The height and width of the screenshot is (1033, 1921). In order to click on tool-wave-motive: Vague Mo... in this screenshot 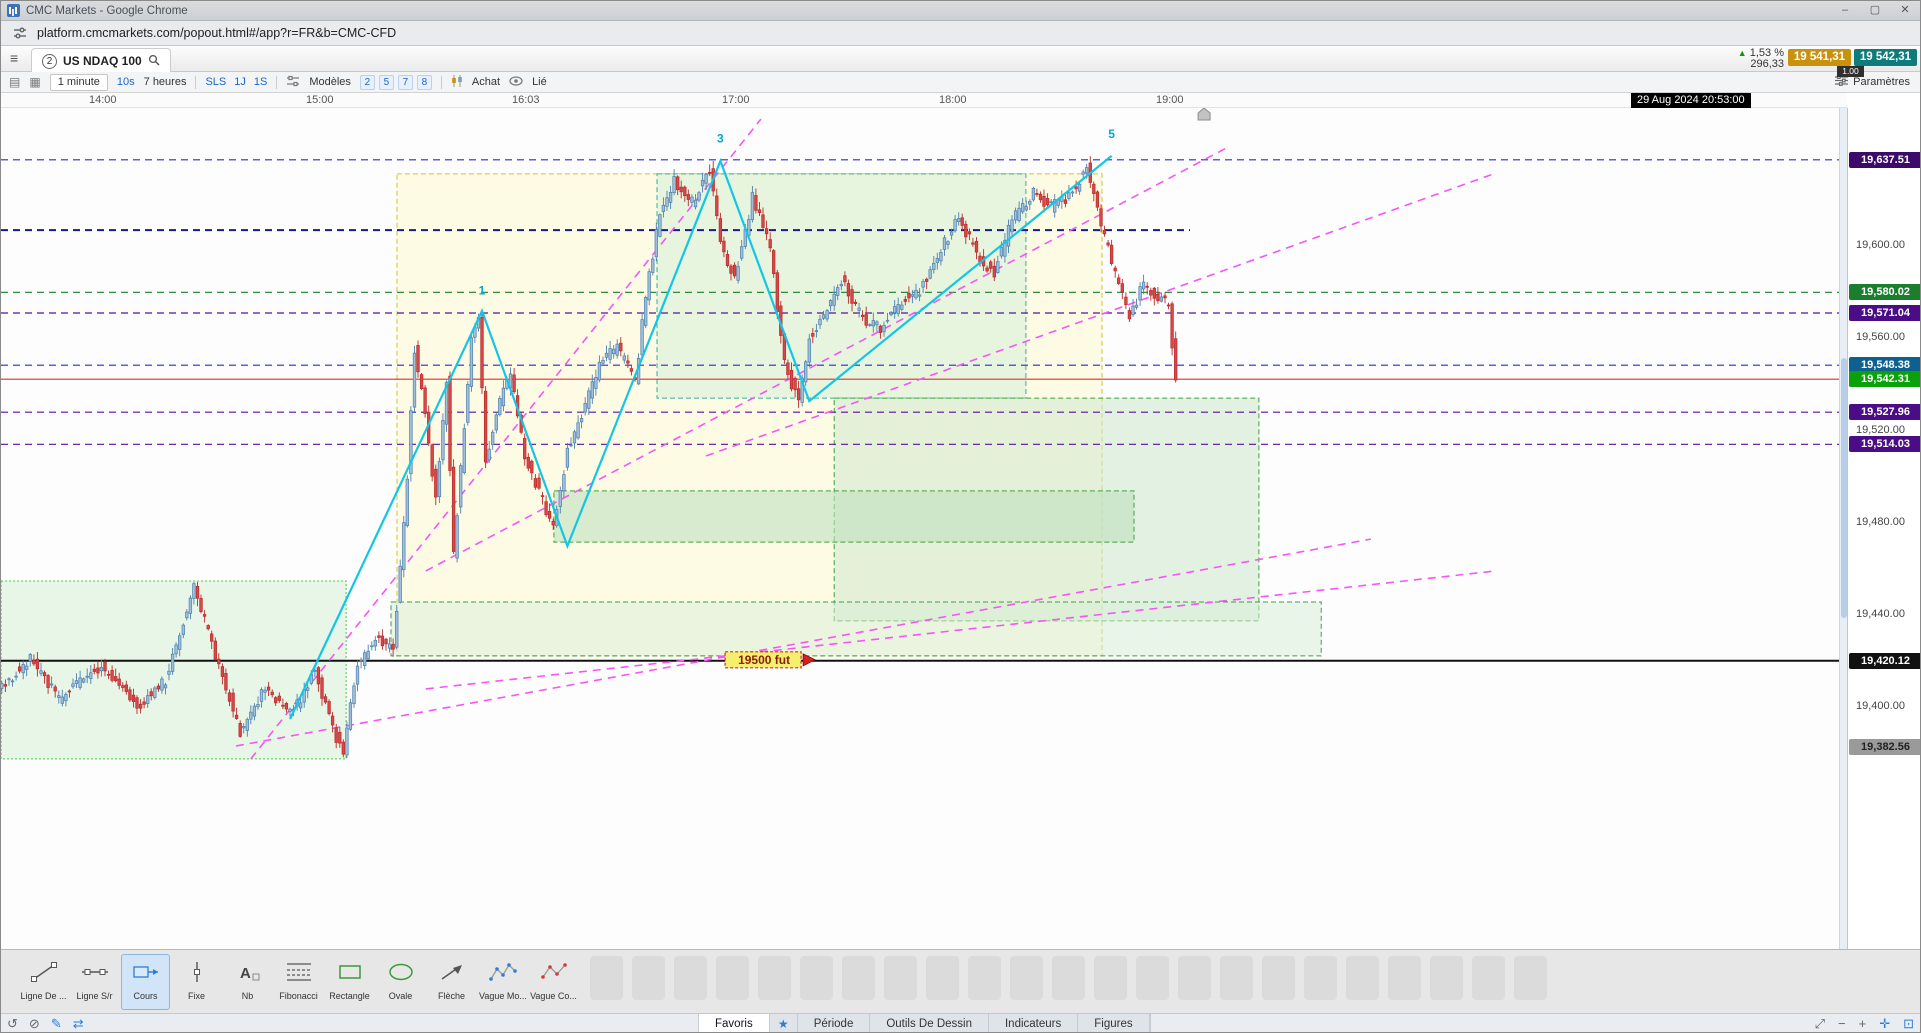, I will do `click(502, 982)`.